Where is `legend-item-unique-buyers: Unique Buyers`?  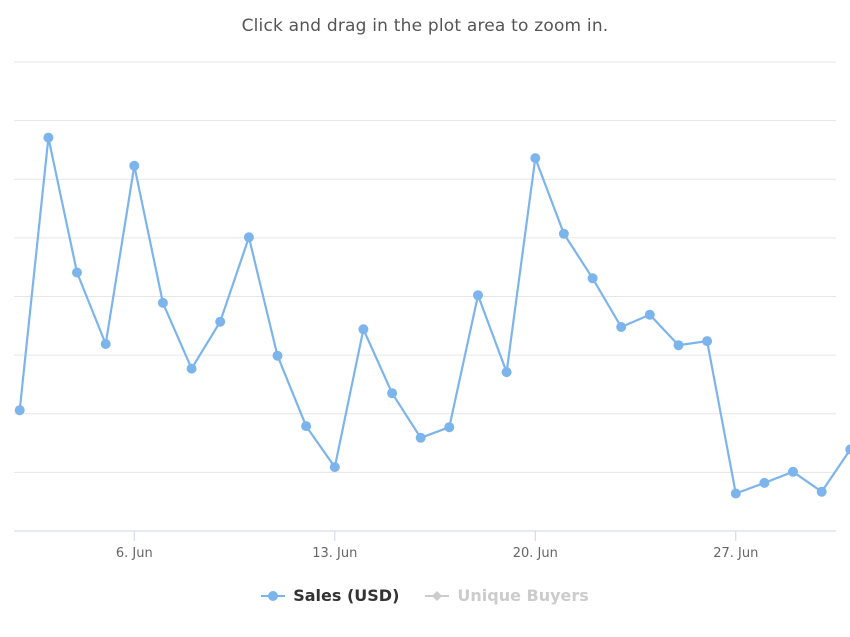
legend-item-unique-buyers: Unique Buyers is located at coordinates (507, 595).